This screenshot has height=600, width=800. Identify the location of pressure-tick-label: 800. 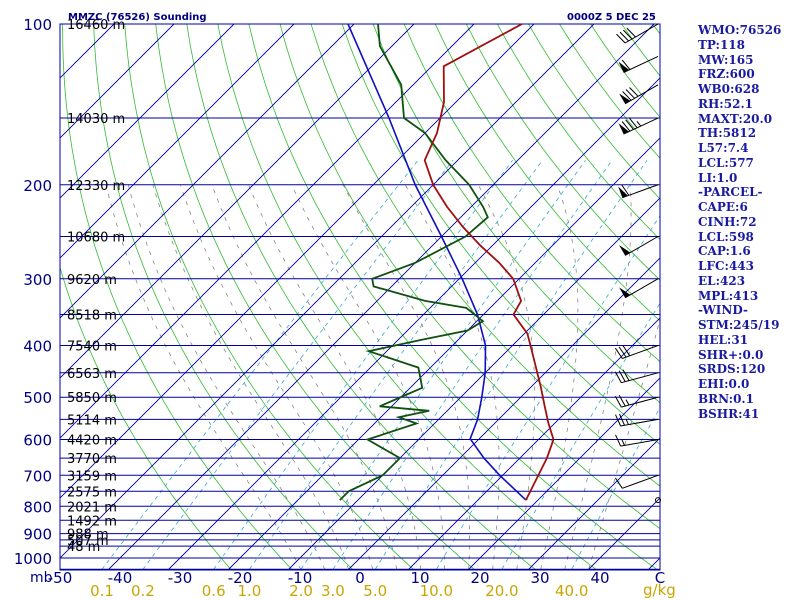
(37, 507).